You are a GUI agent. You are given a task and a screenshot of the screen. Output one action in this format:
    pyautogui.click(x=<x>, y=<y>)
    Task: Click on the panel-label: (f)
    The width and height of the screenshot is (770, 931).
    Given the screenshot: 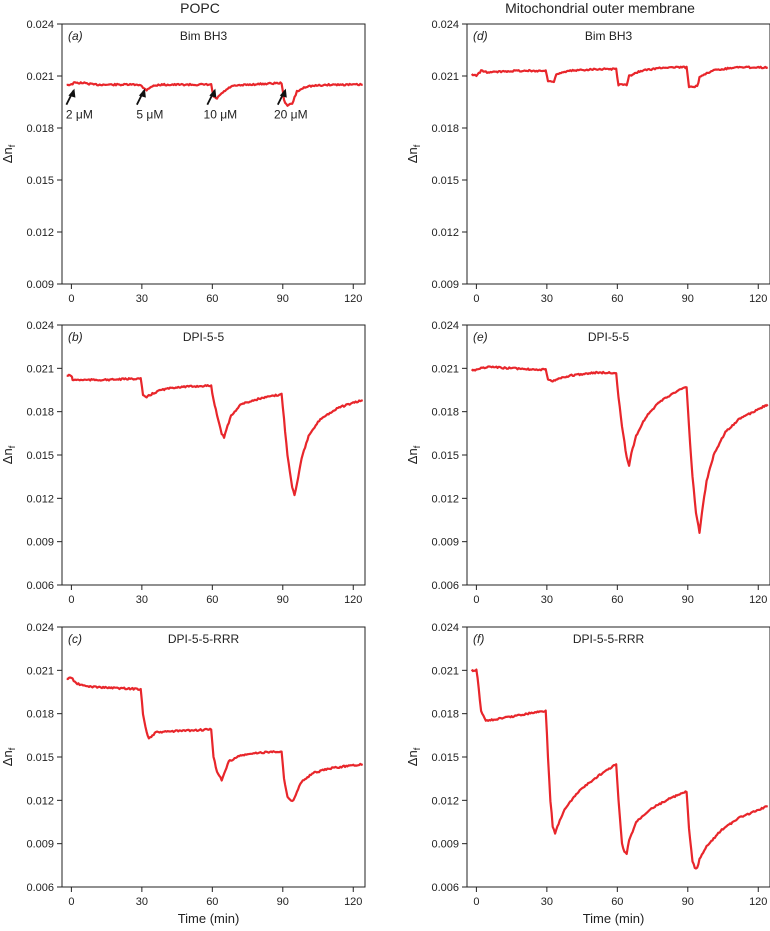 What is the action you would take?
    pyautogui.click(x=478, y=639)
    